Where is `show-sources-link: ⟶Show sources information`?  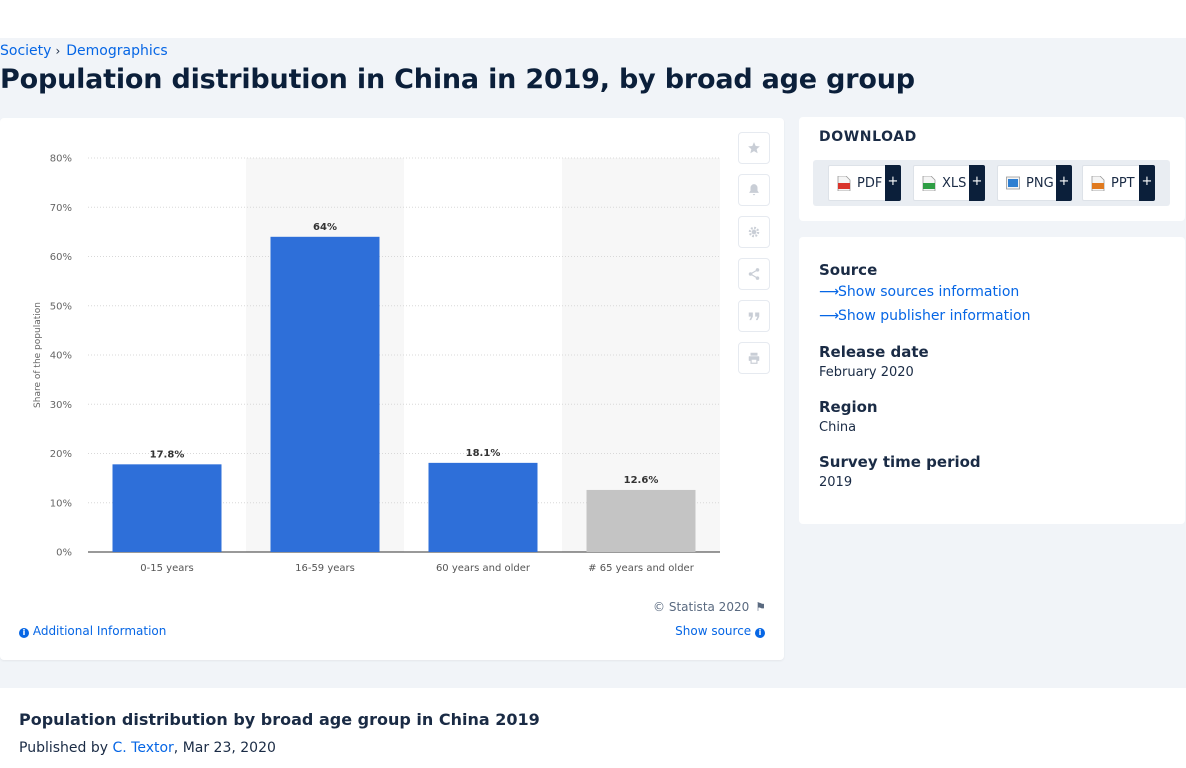 show-sources-link: ⟶Show sources information is located at coordinates (919, 292).